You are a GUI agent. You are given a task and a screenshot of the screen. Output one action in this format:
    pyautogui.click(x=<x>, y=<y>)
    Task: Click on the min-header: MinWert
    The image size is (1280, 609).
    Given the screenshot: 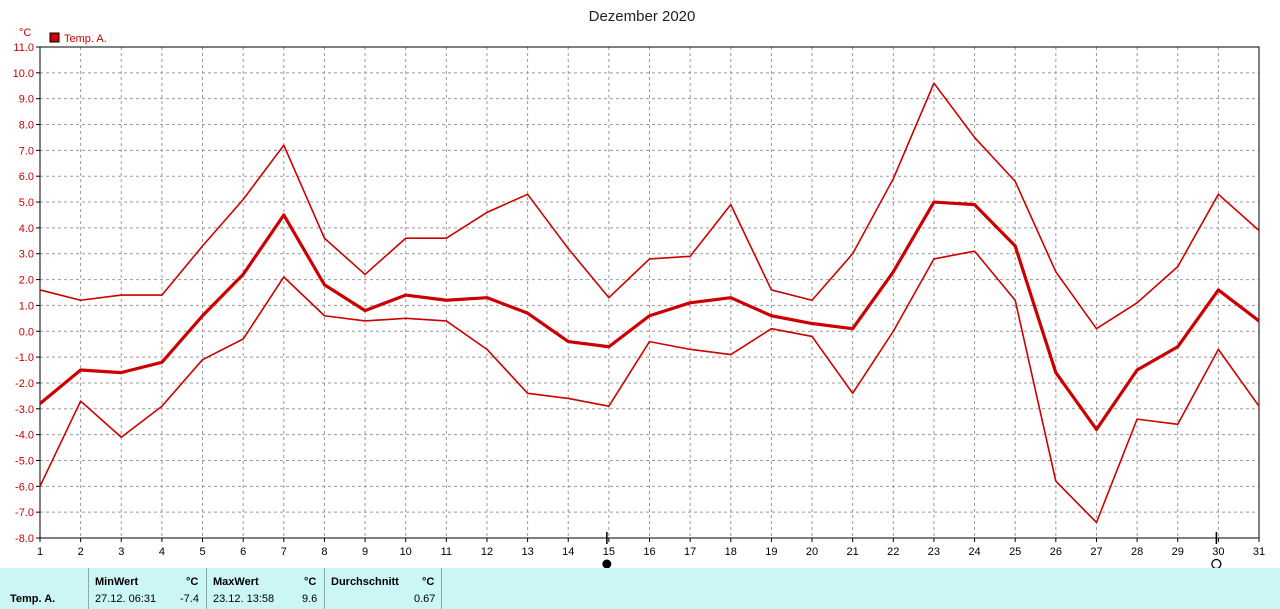 What is the action you would take?
    pyautogui.click(x=117, y=582)
    